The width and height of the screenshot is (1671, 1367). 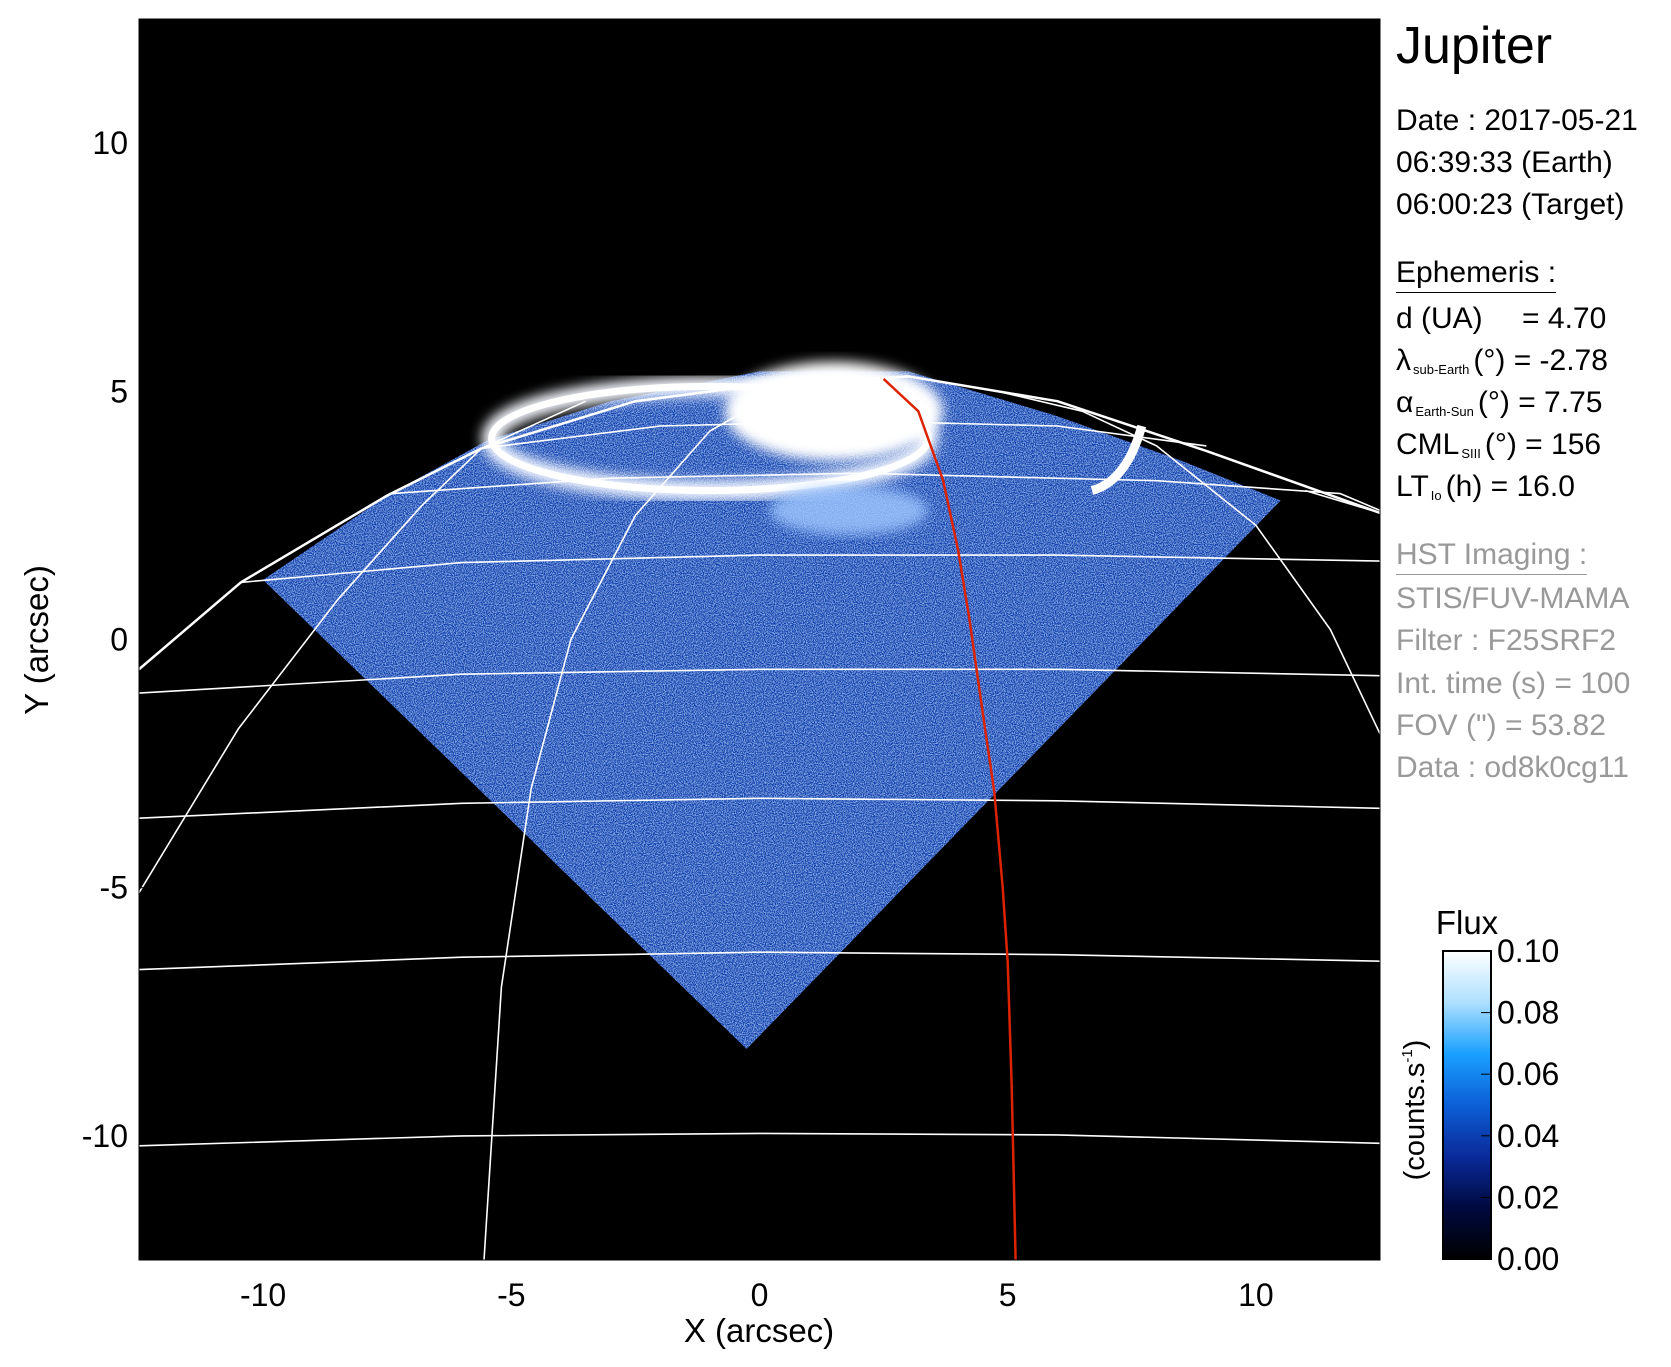 What do you see at coordinates (1512, 767) in the screenshot?
I see `hst-data-id: Data : od8k0cg11` at bounding box center [1512, 767].